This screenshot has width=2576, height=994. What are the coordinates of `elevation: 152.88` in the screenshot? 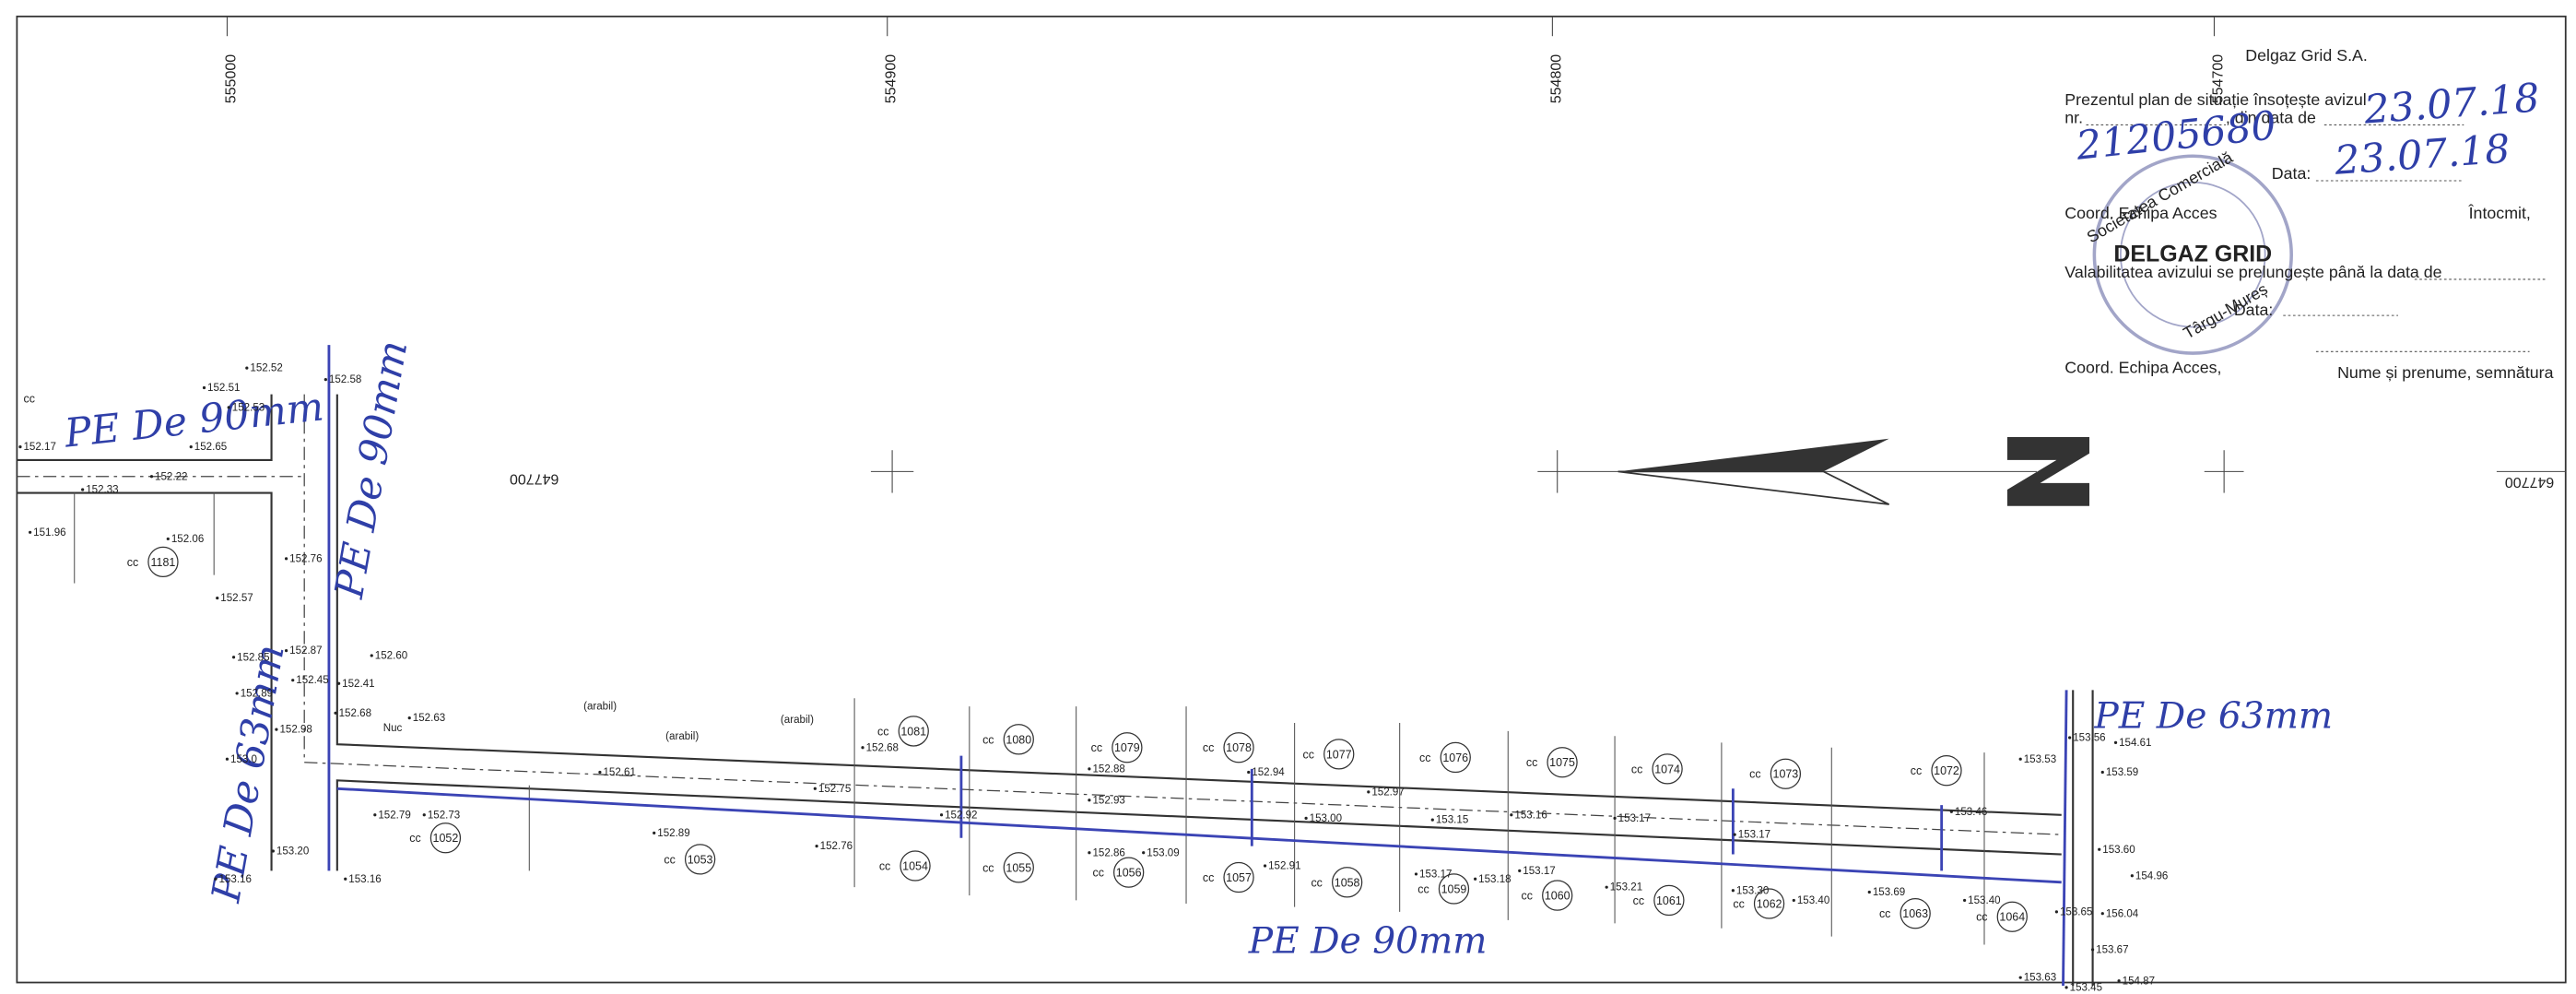 It's located at (1108, 769).